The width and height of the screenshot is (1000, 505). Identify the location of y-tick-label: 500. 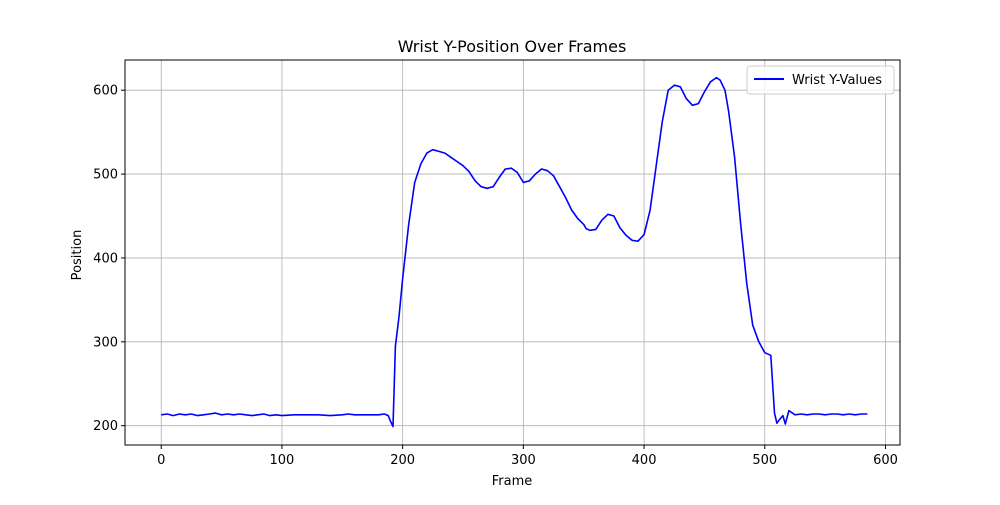
(105, 175).